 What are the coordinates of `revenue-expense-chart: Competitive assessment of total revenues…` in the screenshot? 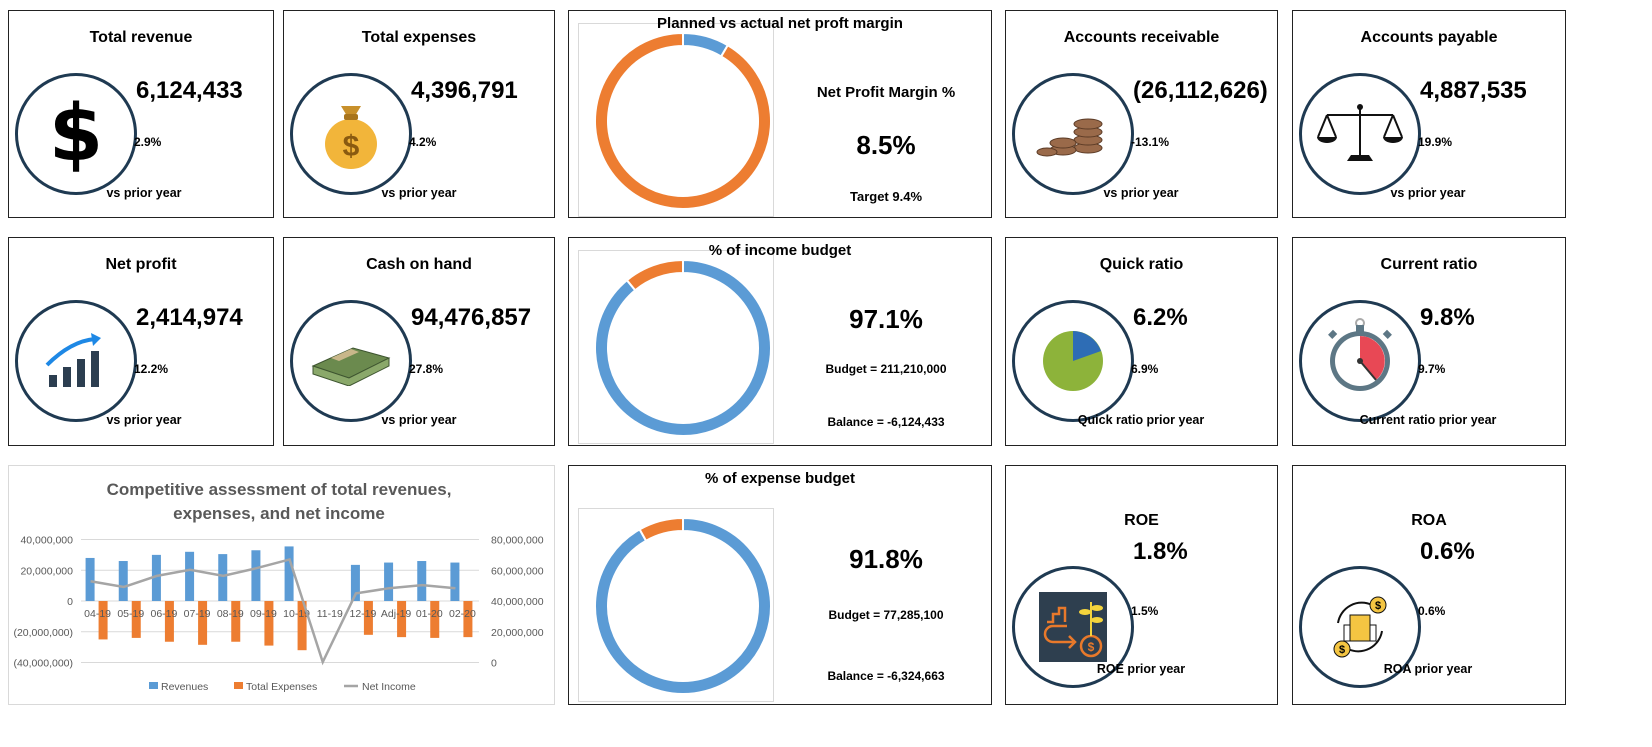 It's located at (281, 585).